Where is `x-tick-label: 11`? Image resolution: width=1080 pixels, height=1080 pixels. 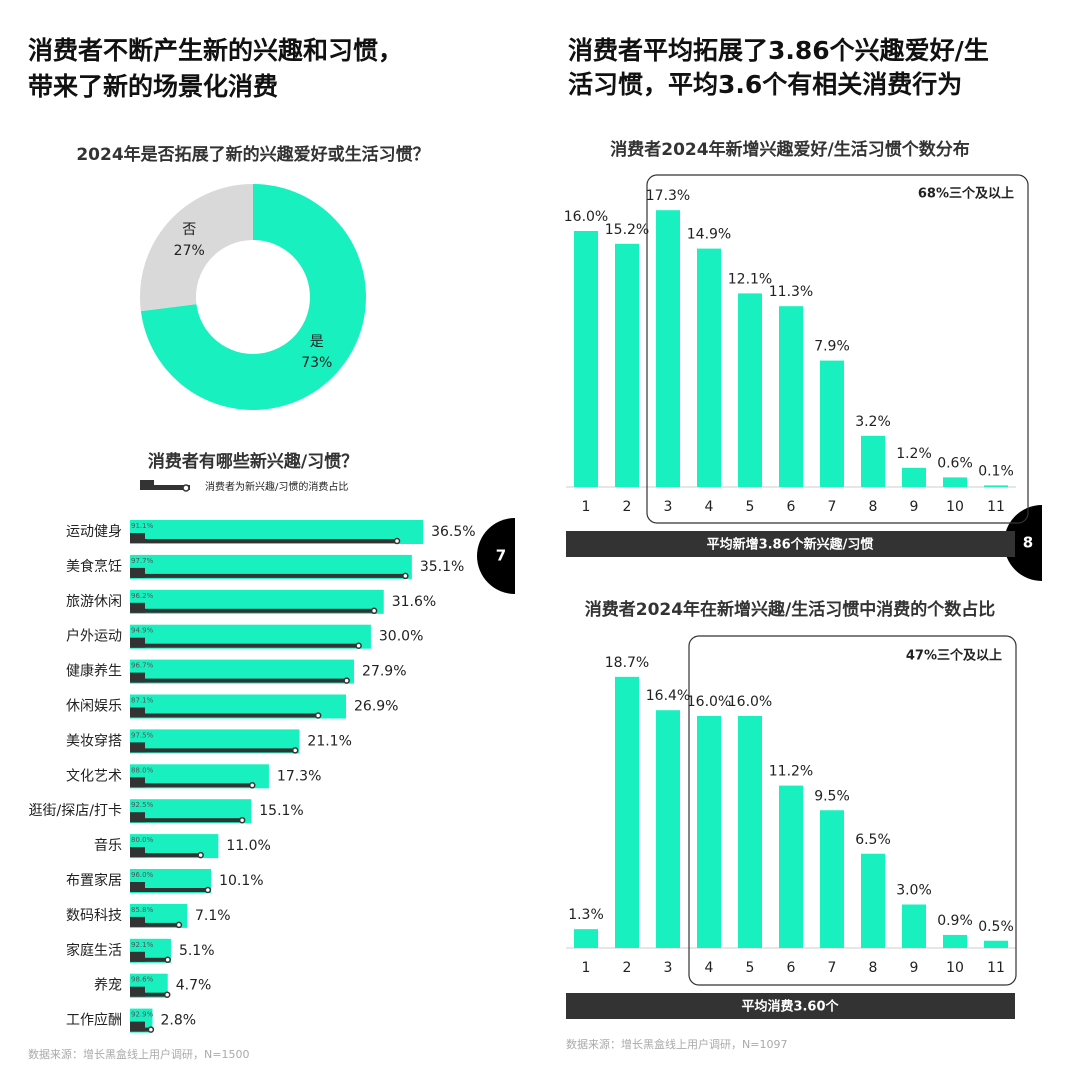 x-tick-label: 11 is located at coordinates (996, 968).